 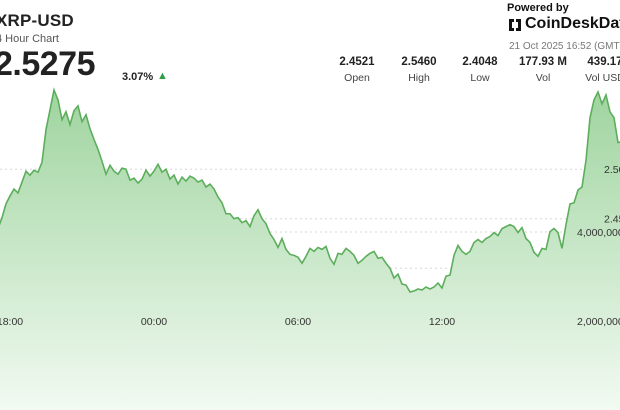 I want to click on stat-low-label: Low, so click(x=480, y=78).